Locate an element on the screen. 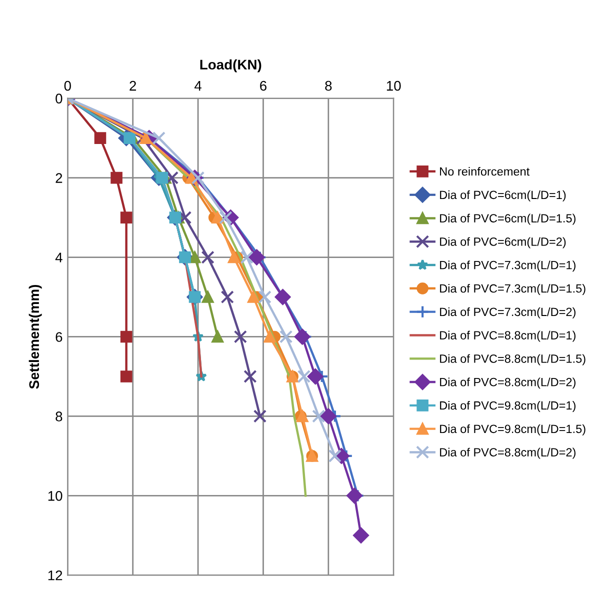  legend-label: Dia of PVC=9.8cm(L/D=1.5) is located at coordinates (513, 430).